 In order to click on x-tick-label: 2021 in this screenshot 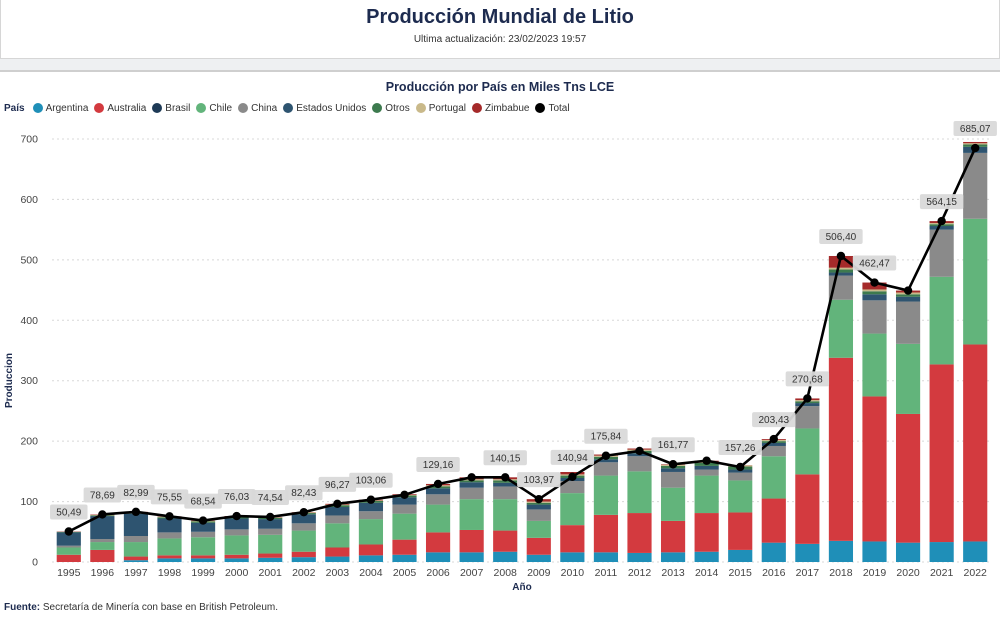, I will do `click(942, 573)`.